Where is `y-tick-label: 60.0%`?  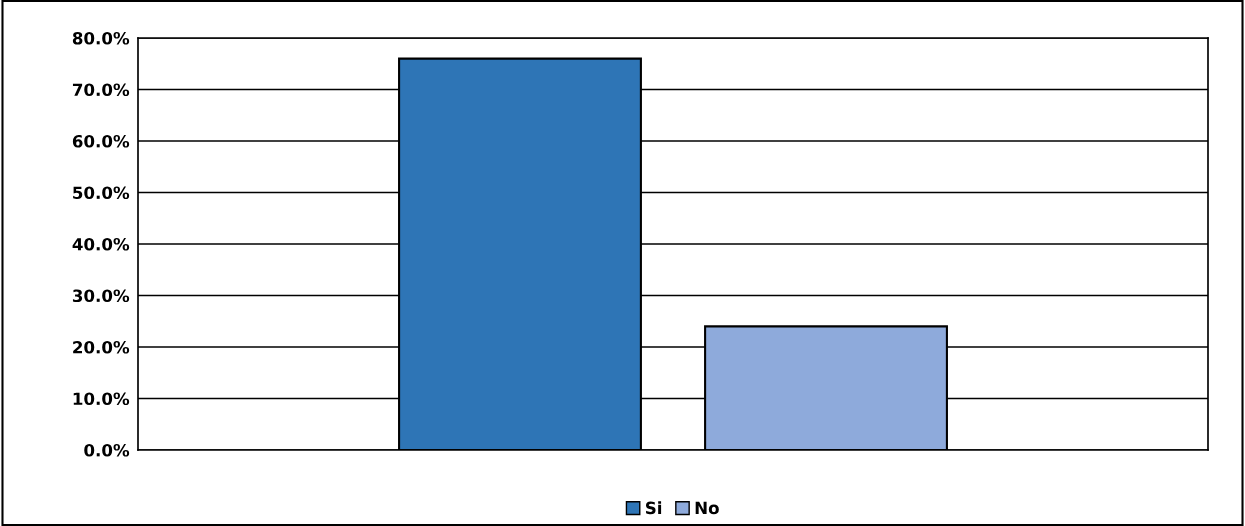 y-tick-label: 60.0% is located at coordinates (101, 141).